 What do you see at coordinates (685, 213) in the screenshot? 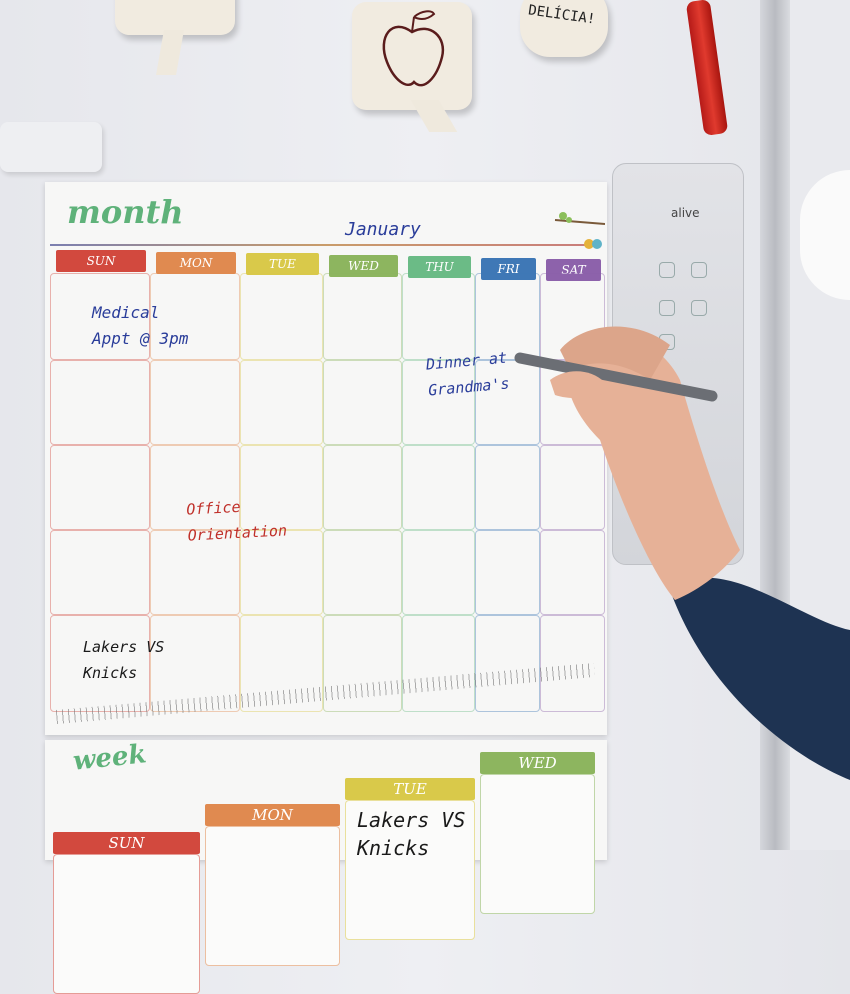
I see `dispenser-brand-logo: alive` at bounding box center [685, 213].